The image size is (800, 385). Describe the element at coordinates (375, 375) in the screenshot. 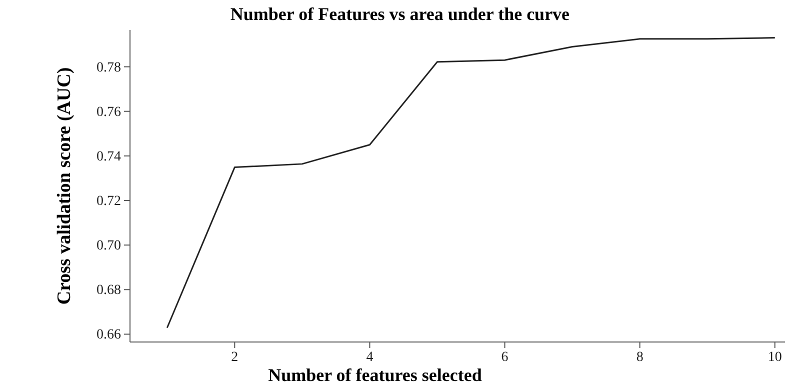

I see `x-axis-title: Number of features selected` at that location.